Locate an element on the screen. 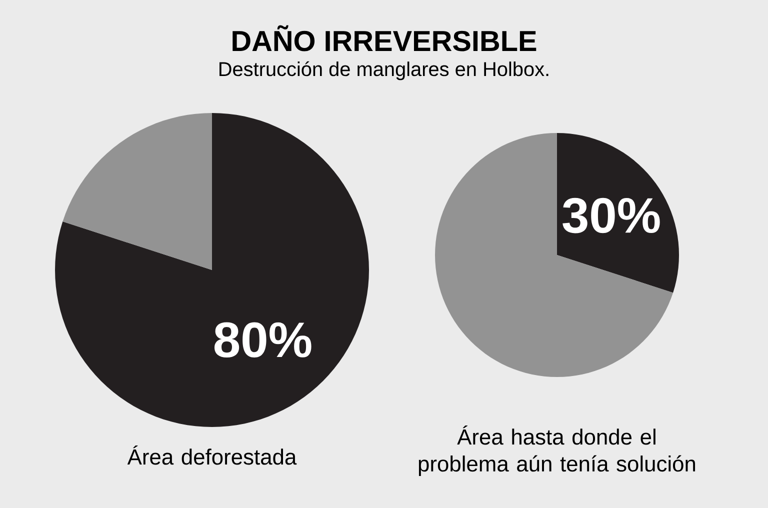 This screenshot has height=508, width=768. chart-title: DAÑO IRREVERSIBLE is located at coordinates (384, 38).